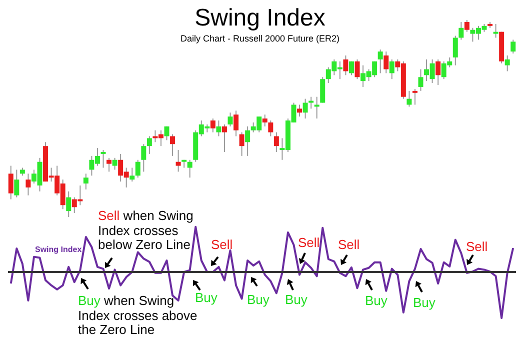 This screenshot has height=350, width=520. What do you see at coordinates (146, 230) in the screenshot?
I see `annotation: Sell when Swing Index crosses below Zero Line` at bounding box center [146, 230].